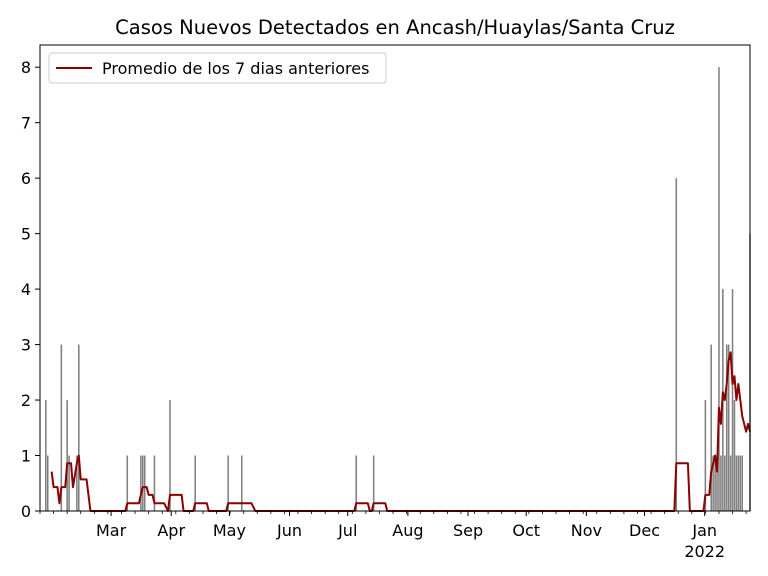 The width and height of the screenshot is (768, 576). What do you see at coordinates (26, 234) in the screenshot?
I see `y-tick-label: 5` at bounding box center [26, 234].